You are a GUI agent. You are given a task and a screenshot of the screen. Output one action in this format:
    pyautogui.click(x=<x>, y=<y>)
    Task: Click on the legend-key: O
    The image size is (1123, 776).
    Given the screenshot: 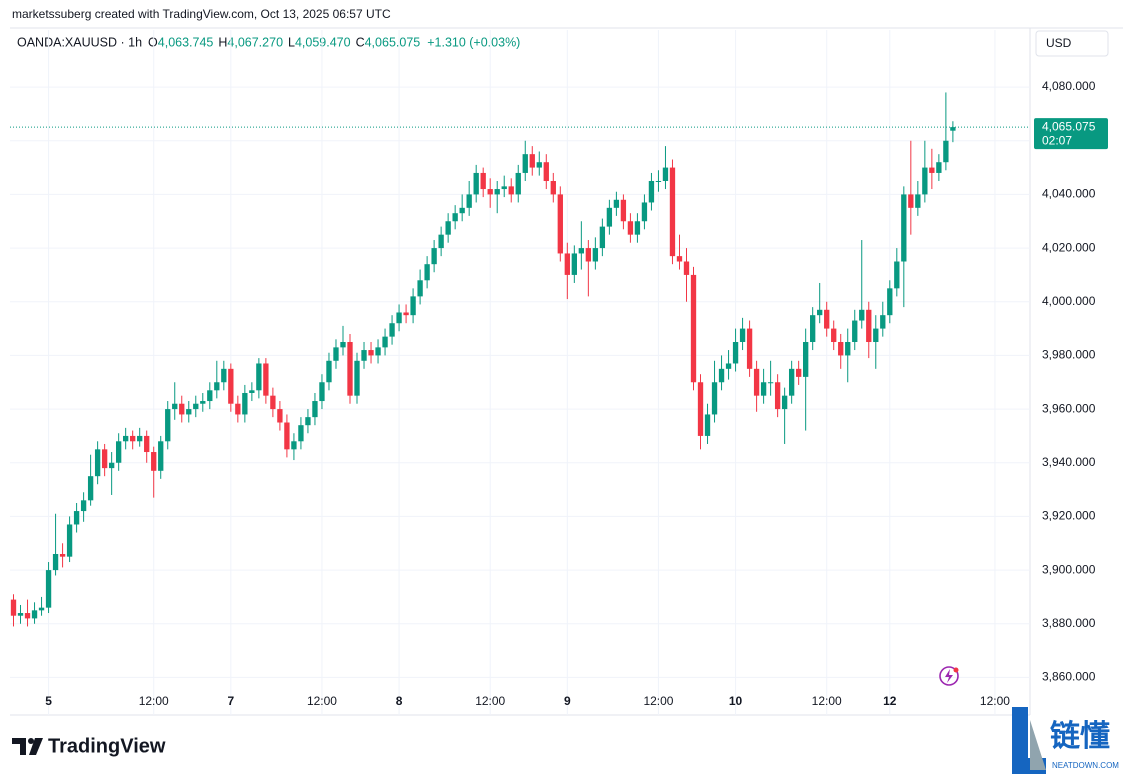 What is the action you would take?
    pyautogui.click(x=153, y=42)
    